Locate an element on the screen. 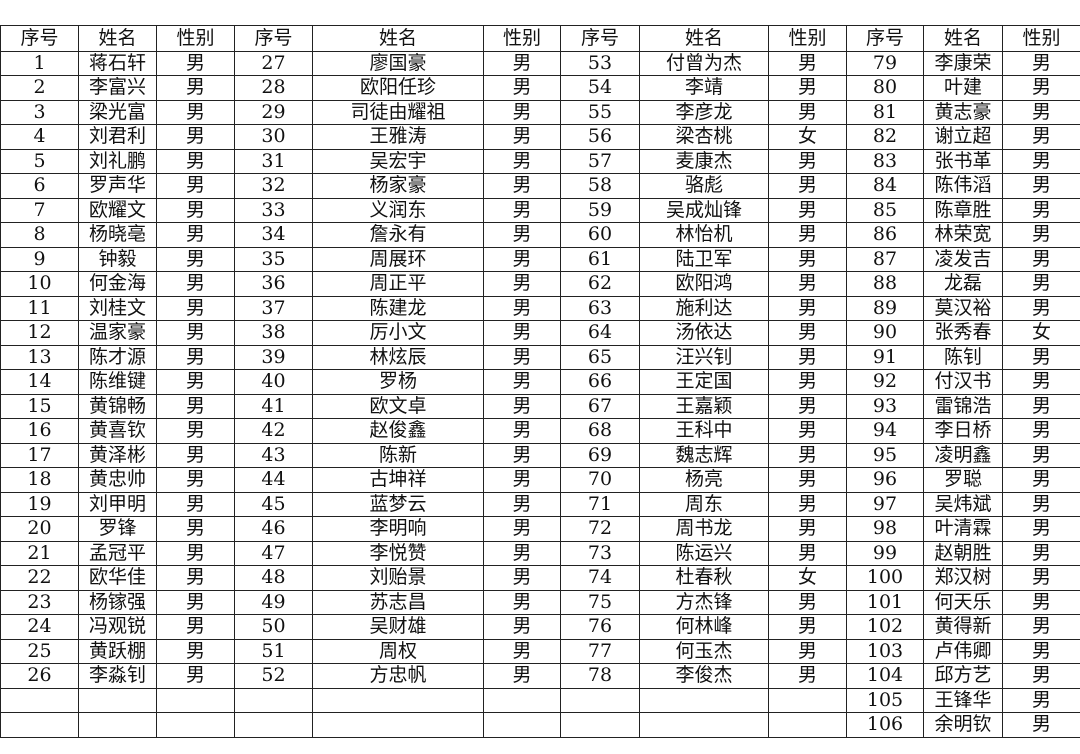 The height and width of the screenshot is (754, 1080). table-row: 16 黄喜钦男 42 赵俊鑫男 68 王科中男 94 李日桥男 is located at coordinates (540, 431).